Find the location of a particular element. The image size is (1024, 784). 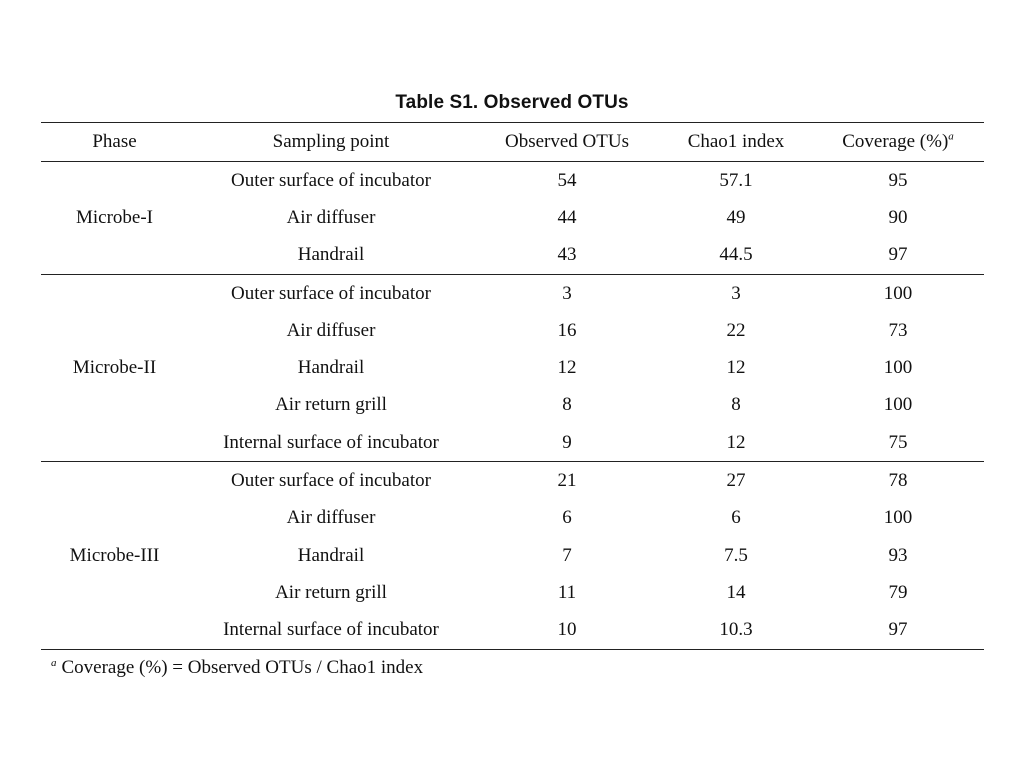

table-row: Internal surface of incubator 9 12 75 is located at coordinates (512, 443).